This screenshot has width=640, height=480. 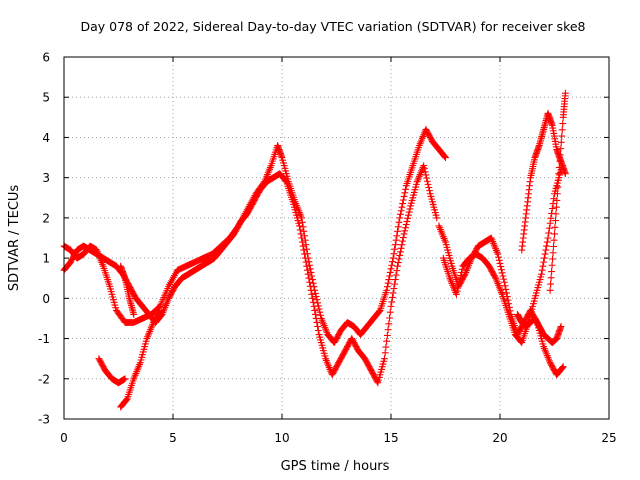 I want to click on y-axis-title: SDTVAR / TECUs, so click(x=14, y=238).